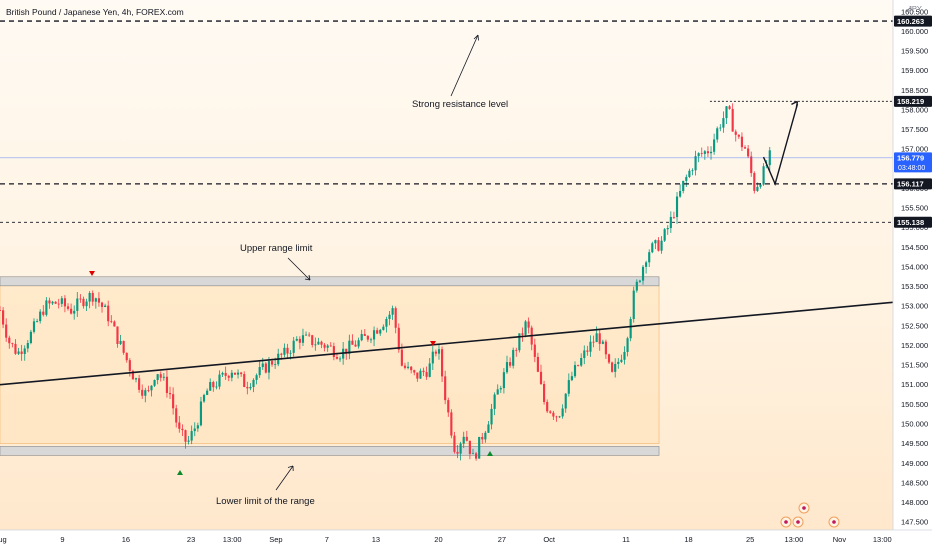 This screenshot has width=932, height=550. I want to click on x-tick-label: 18, so click(688, 539).